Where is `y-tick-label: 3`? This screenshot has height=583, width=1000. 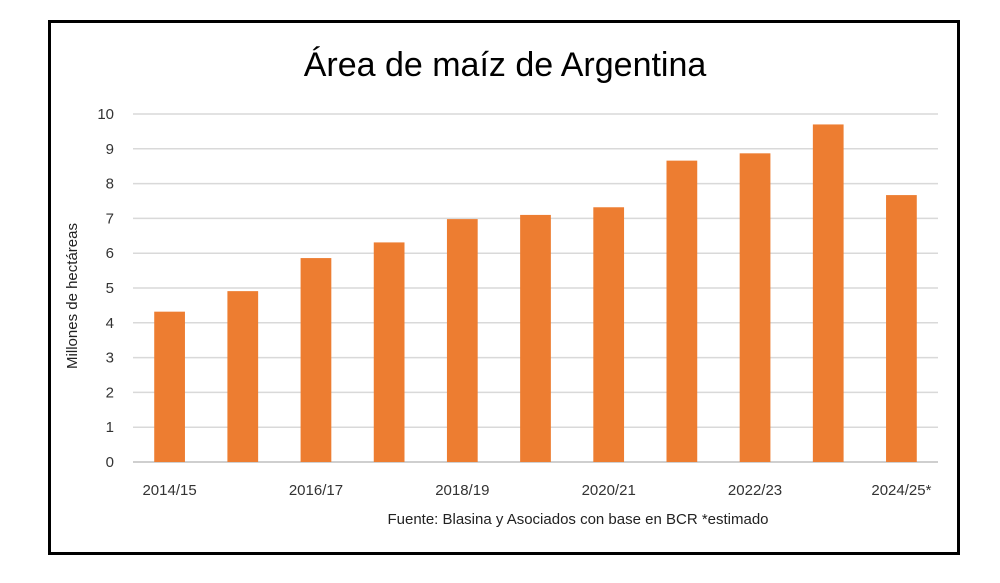
y-tick-label: 3 is located at coordinates (110, 358).